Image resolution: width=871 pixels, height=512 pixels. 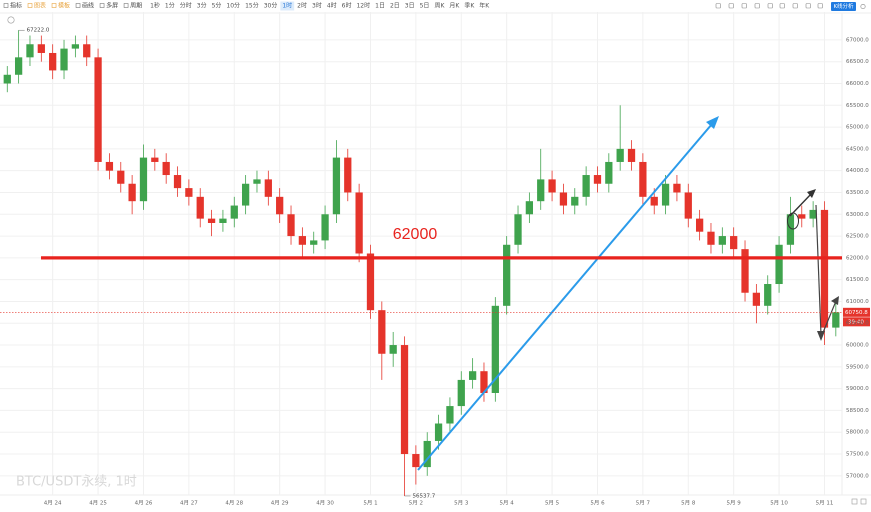 I want to click on interval-button: 5日, so click(x=425, y=6).